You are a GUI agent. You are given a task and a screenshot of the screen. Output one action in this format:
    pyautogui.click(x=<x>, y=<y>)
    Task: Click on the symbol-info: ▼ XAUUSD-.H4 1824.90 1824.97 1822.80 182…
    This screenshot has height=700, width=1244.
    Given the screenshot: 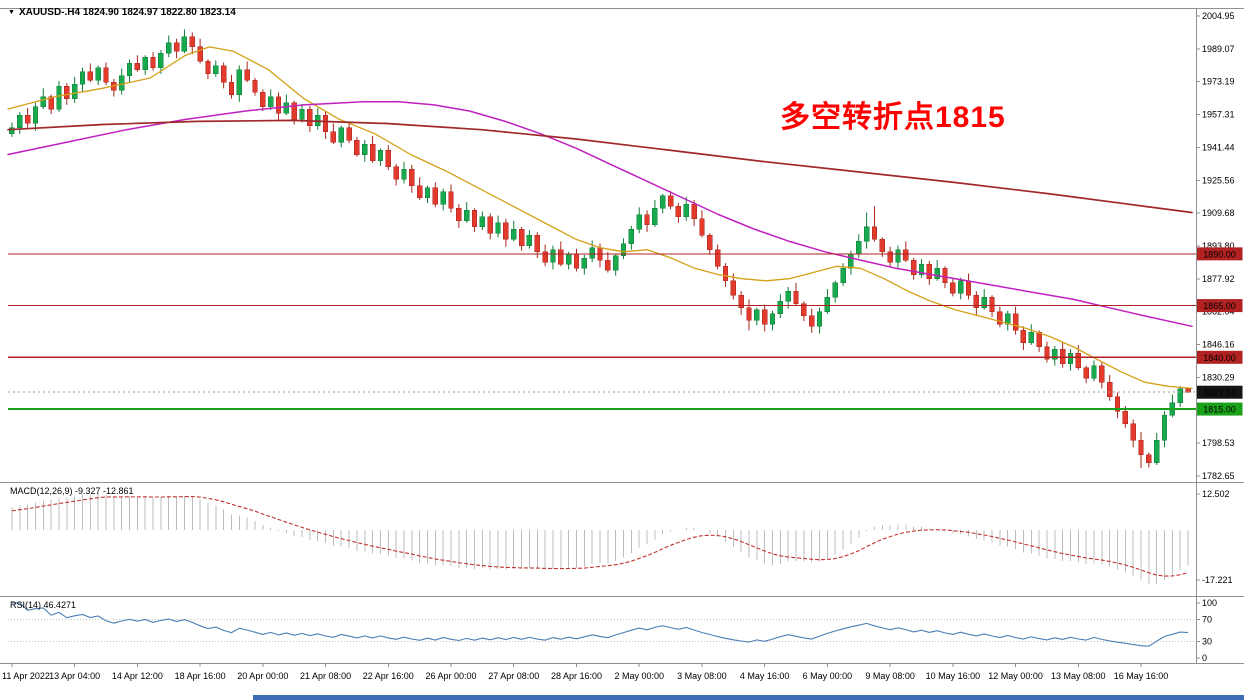 What is the action you would take?
    pyautogui.click(x=122, y=12)
    